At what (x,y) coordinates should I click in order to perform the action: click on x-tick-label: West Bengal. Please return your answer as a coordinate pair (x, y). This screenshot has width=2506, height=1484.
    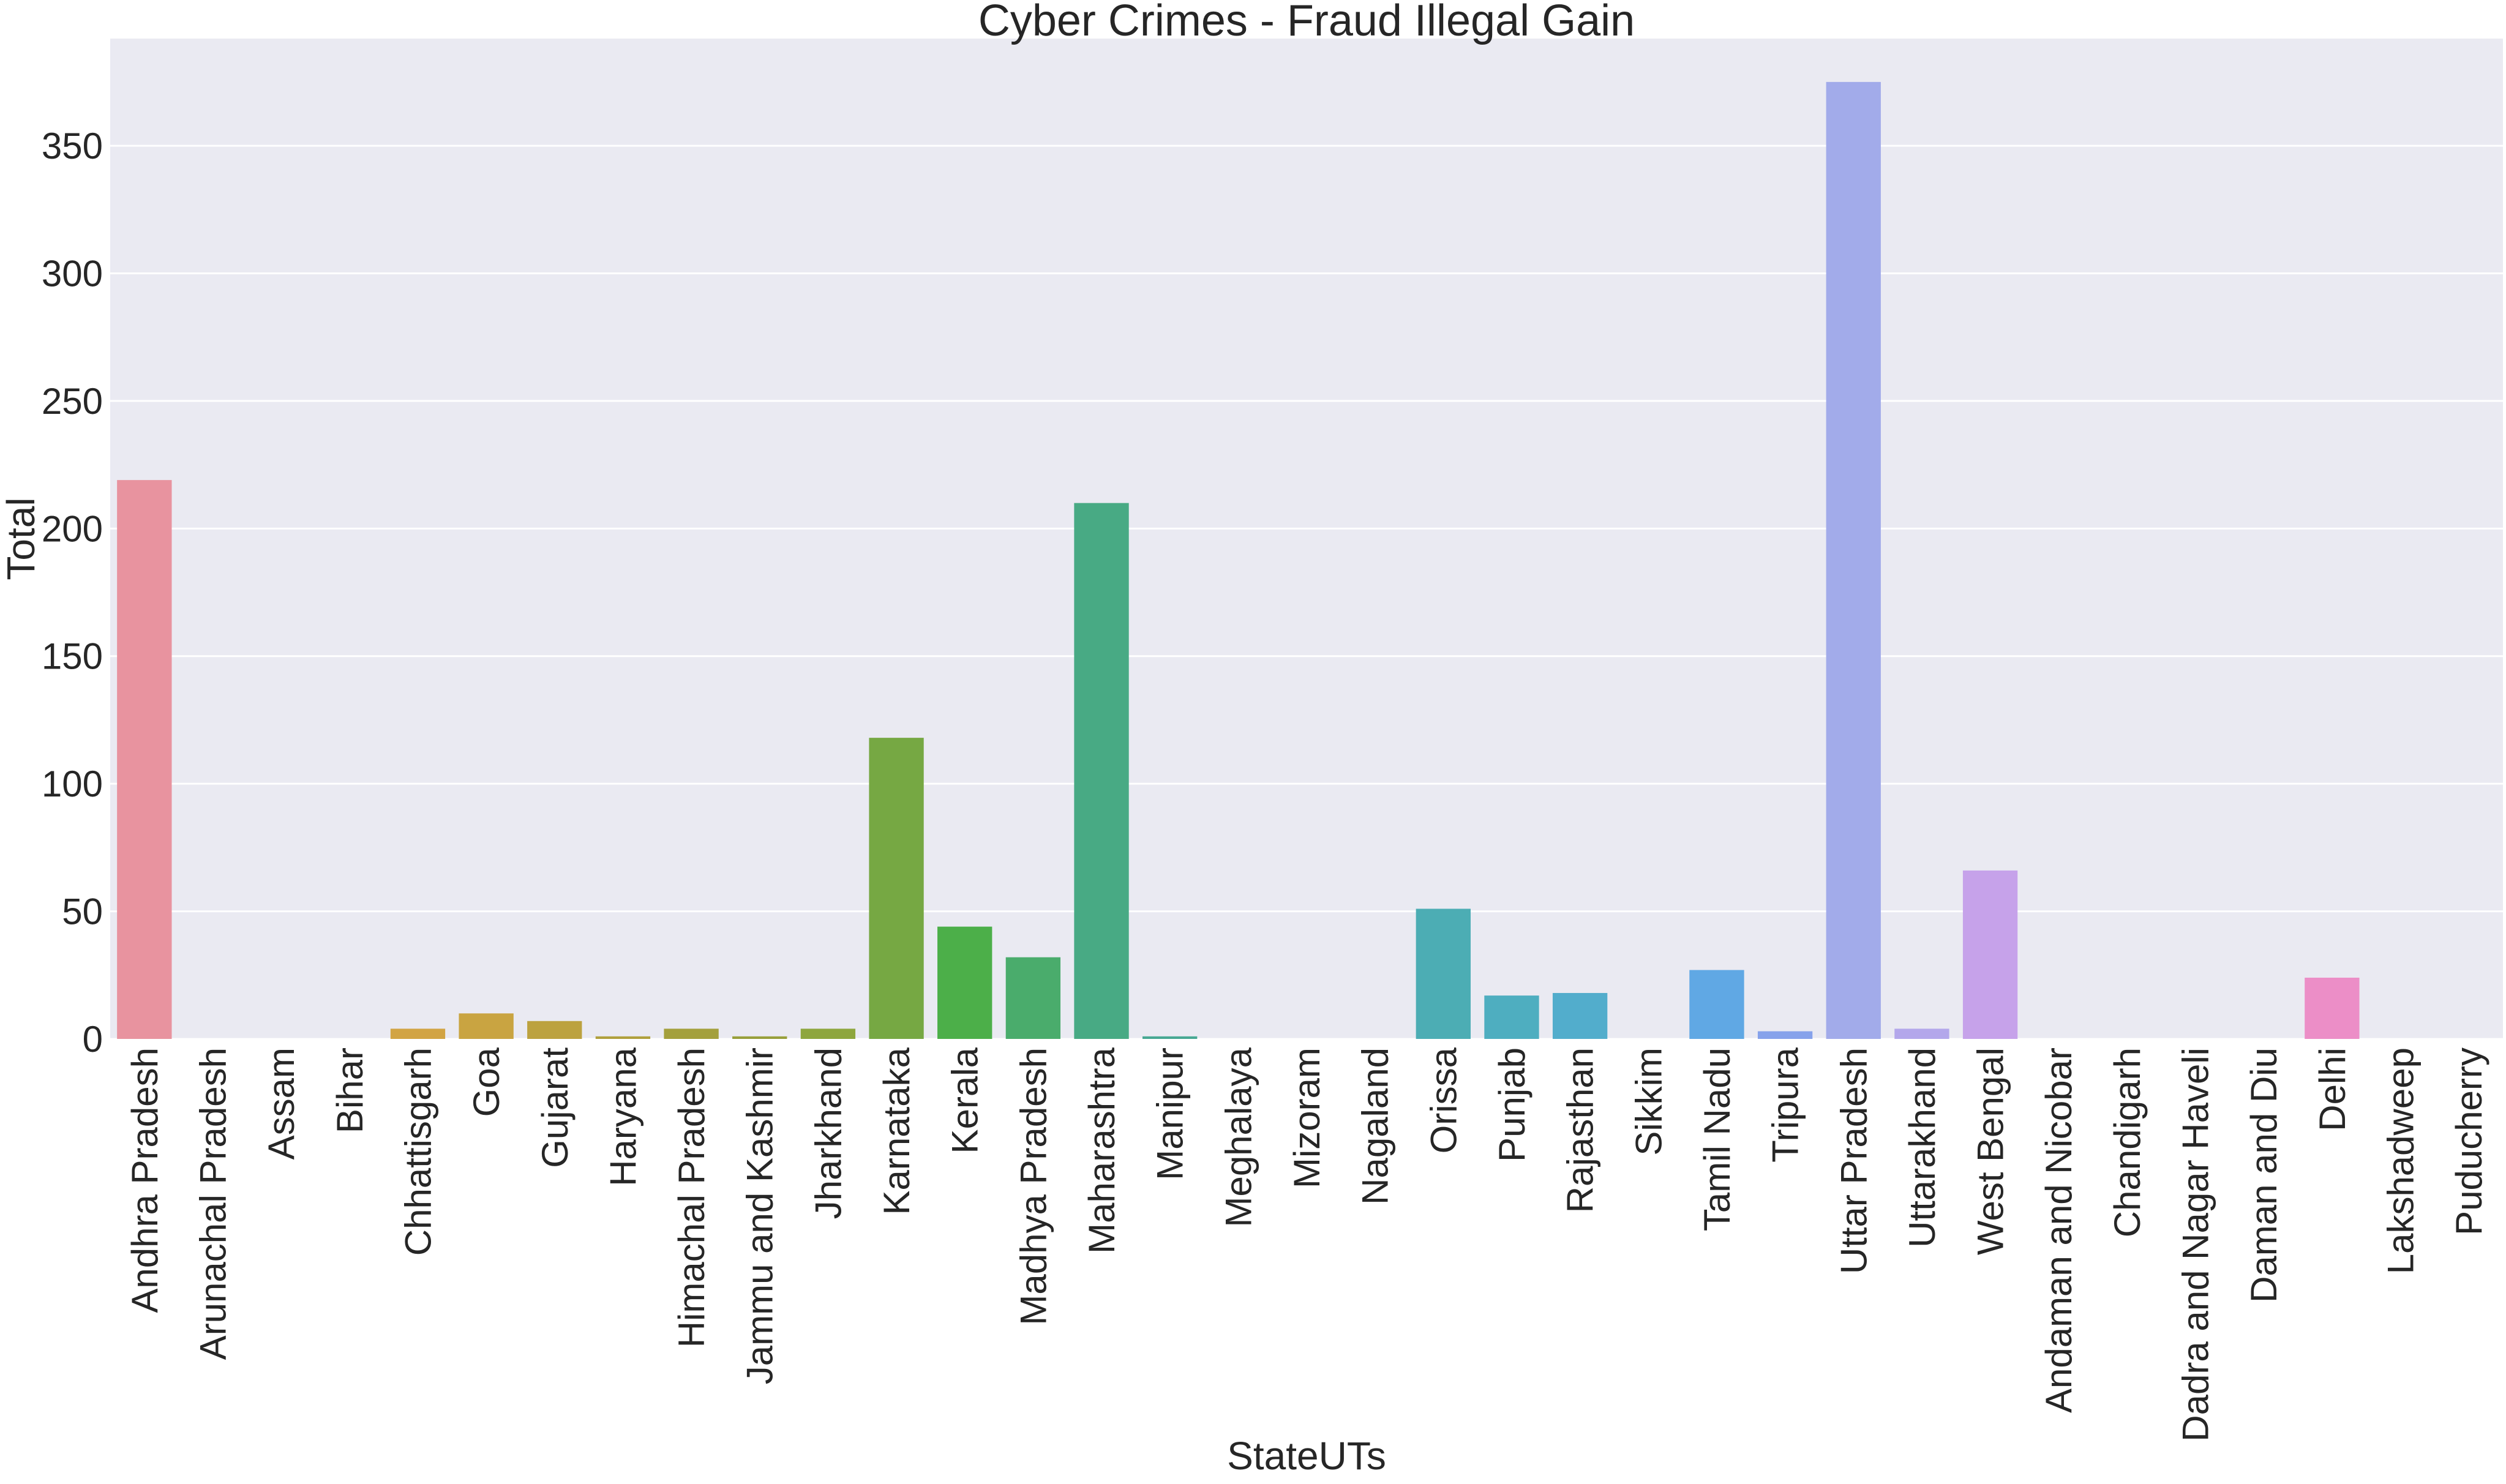
    Looking at the image, I should click on (1990, 1151).